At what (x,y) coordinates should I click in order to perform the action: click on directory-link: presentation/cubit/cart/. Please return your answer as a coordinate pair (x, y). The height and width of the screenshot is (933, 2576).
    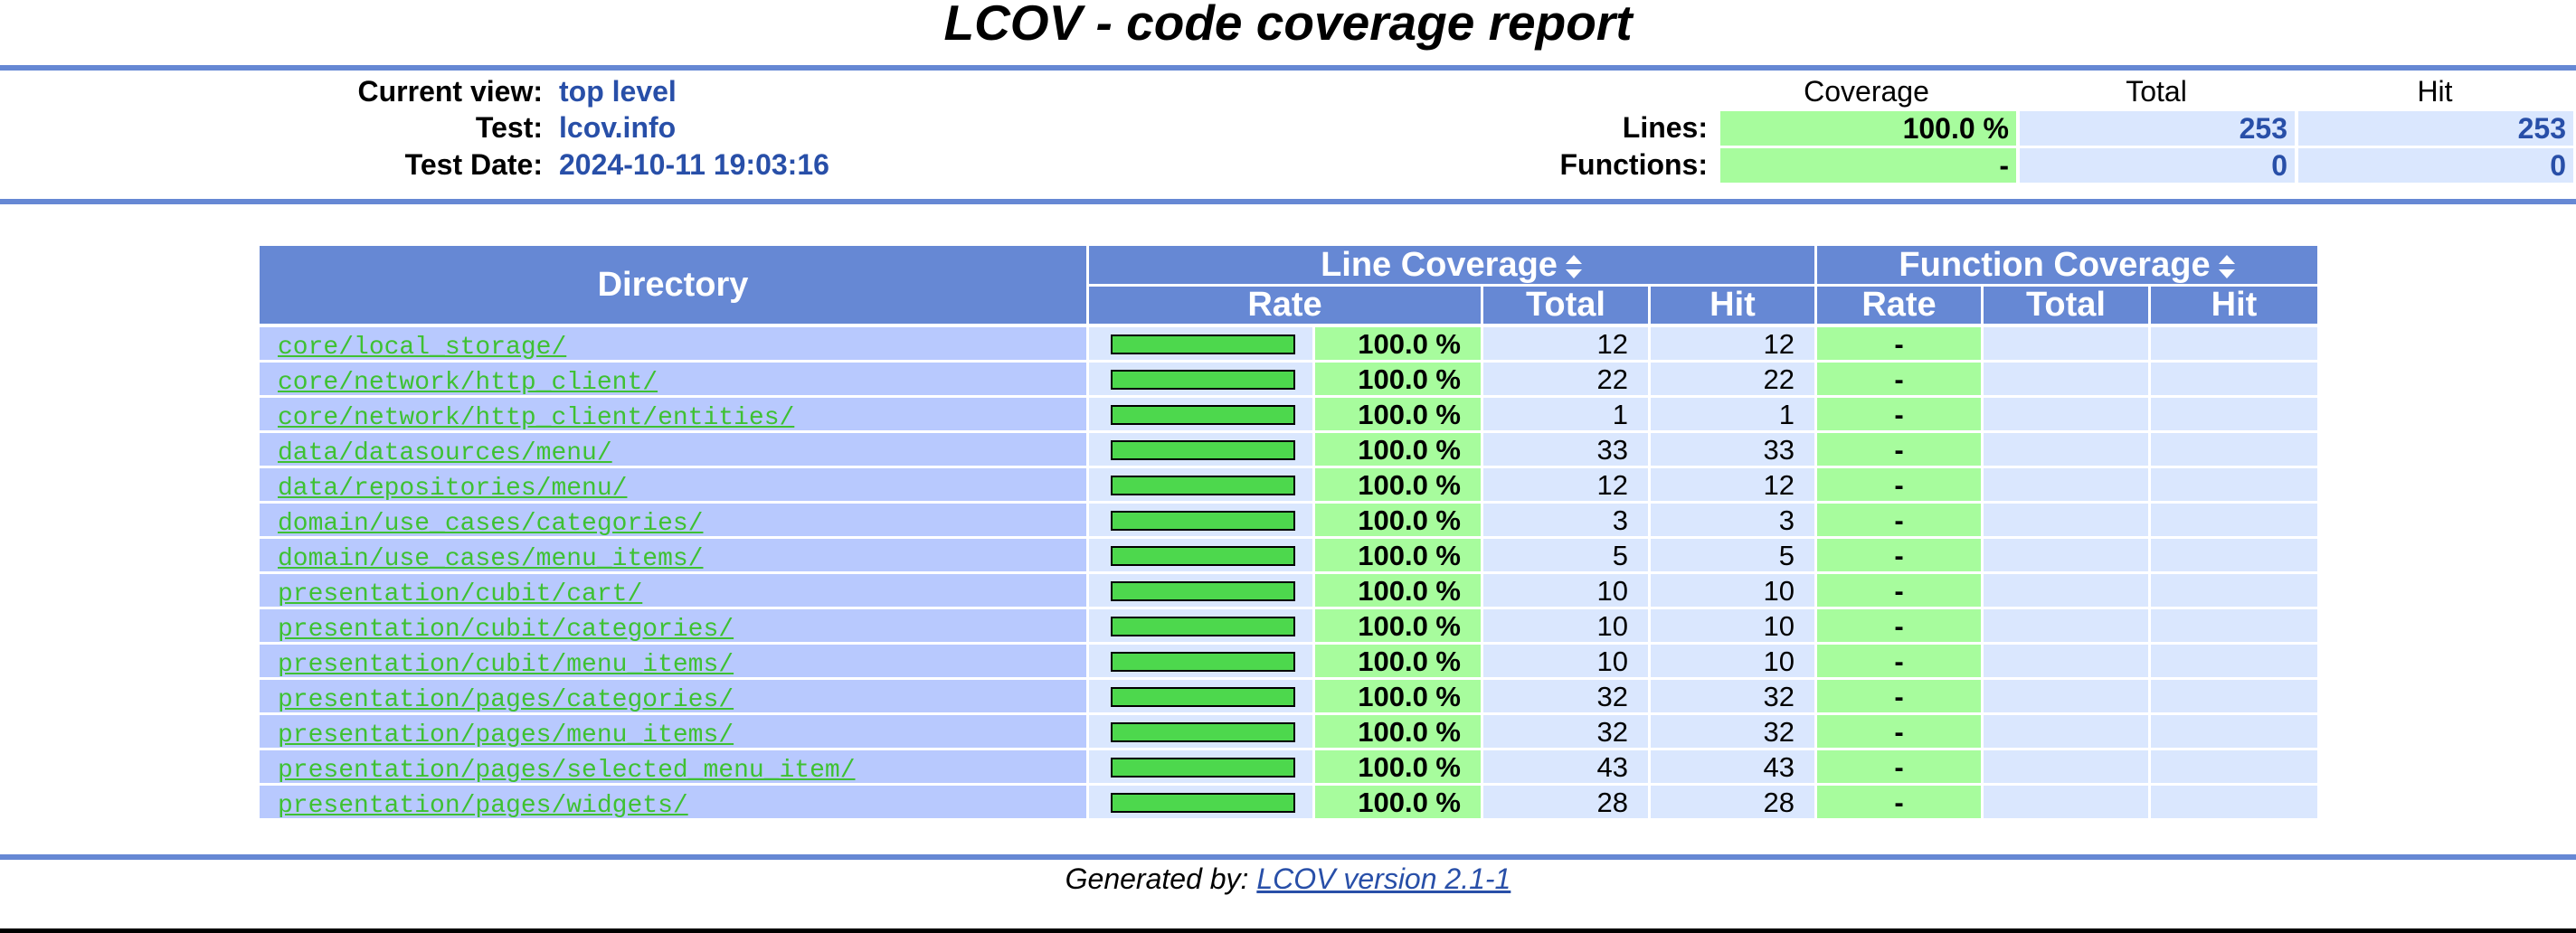
    Looking at the image, I should click on (460, 594).